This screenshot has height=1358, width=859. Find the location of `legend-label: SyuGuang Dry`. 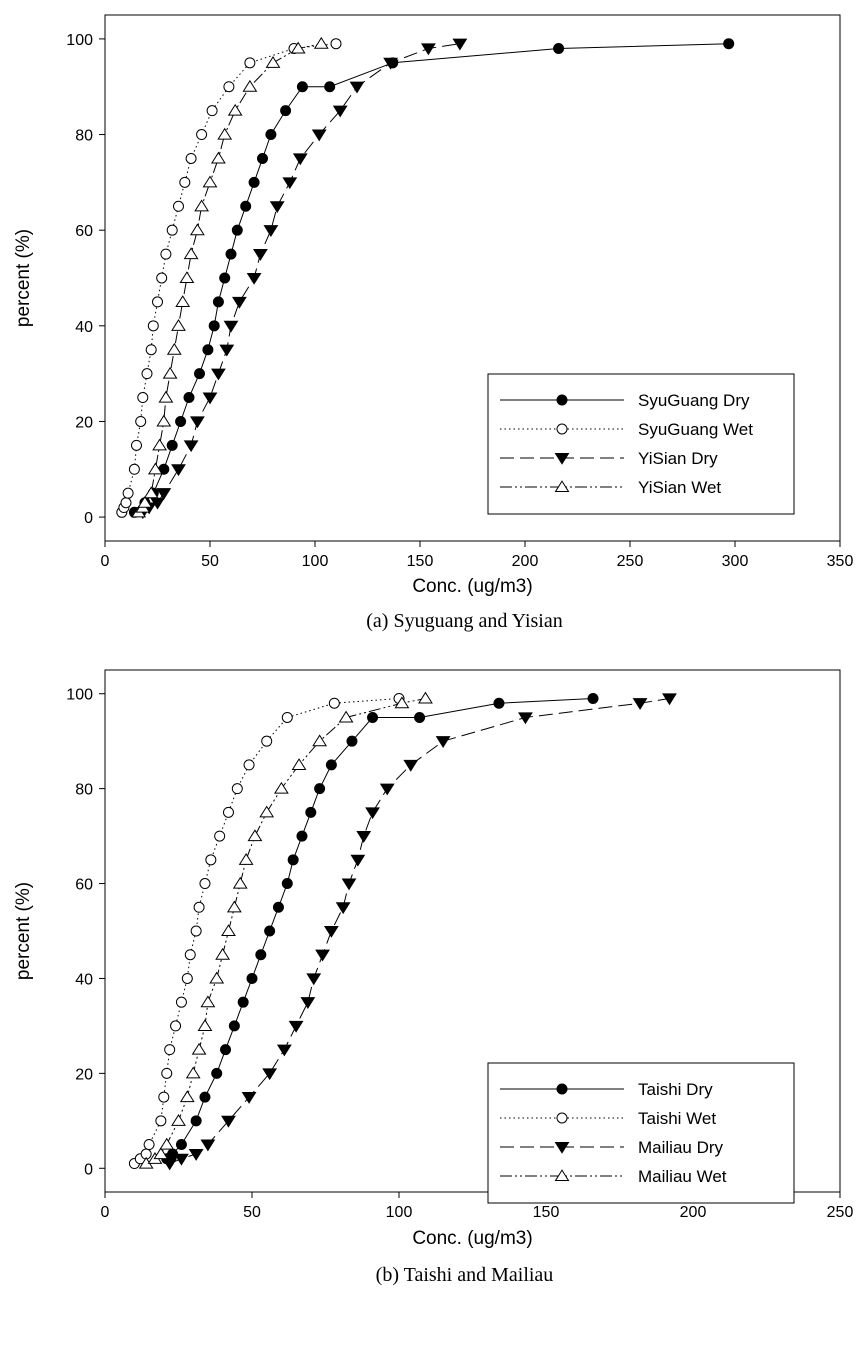

legend-label: SyuGuang Dry is located at coordinates (694, 400).